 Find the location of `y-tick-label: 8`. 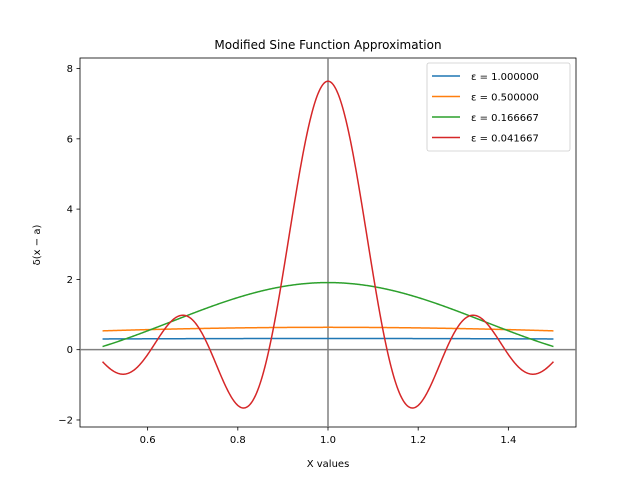

y-tick-label: 8 is located at coordinates (70, 69).